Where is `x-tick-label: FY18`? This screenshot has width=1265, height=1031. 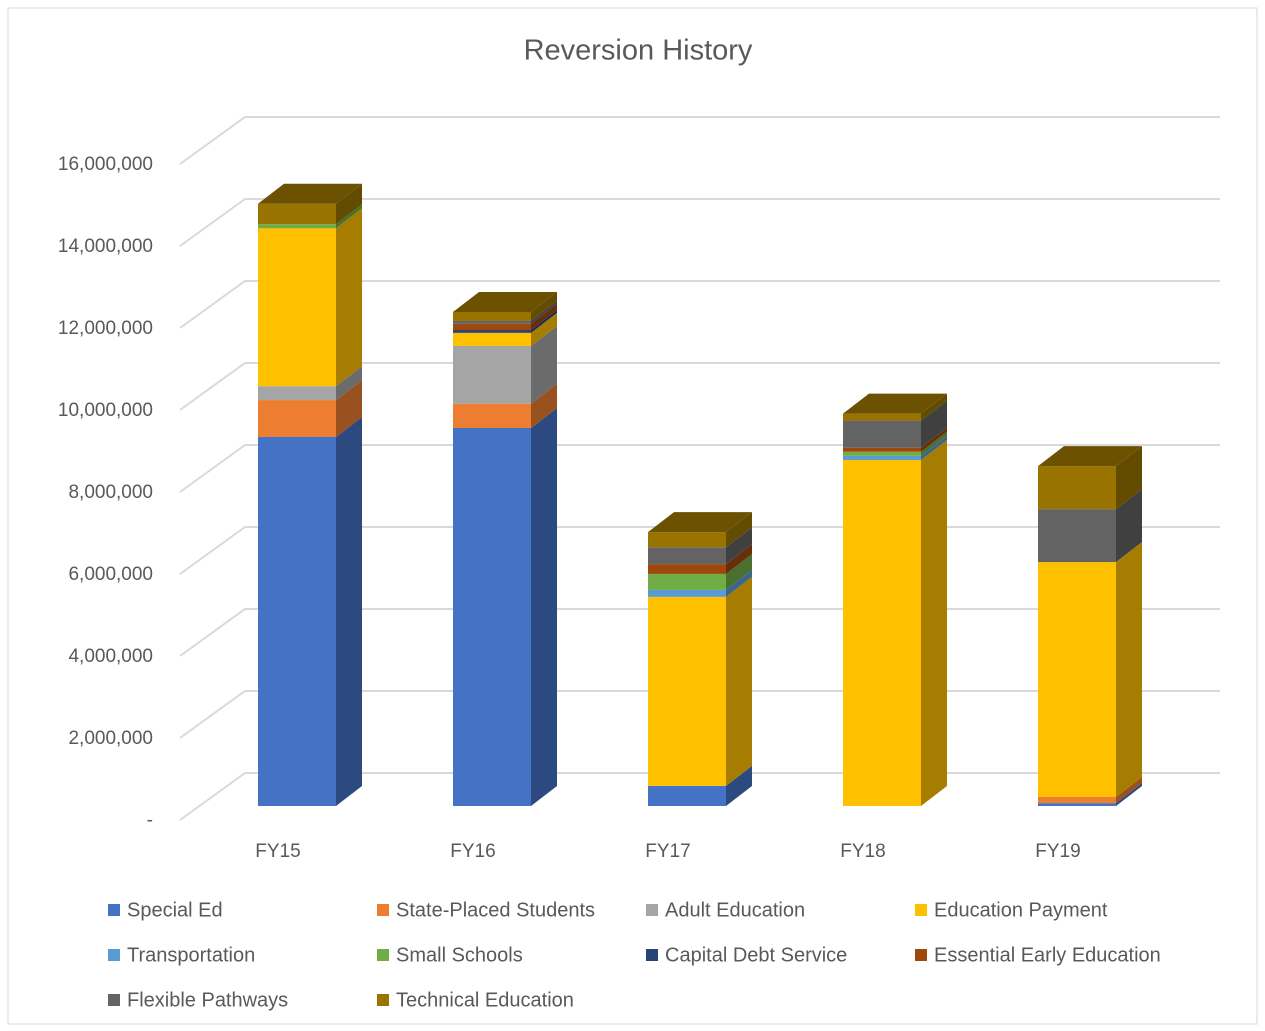 x-tick-label: FY18 is located at coordinates (862, 851).